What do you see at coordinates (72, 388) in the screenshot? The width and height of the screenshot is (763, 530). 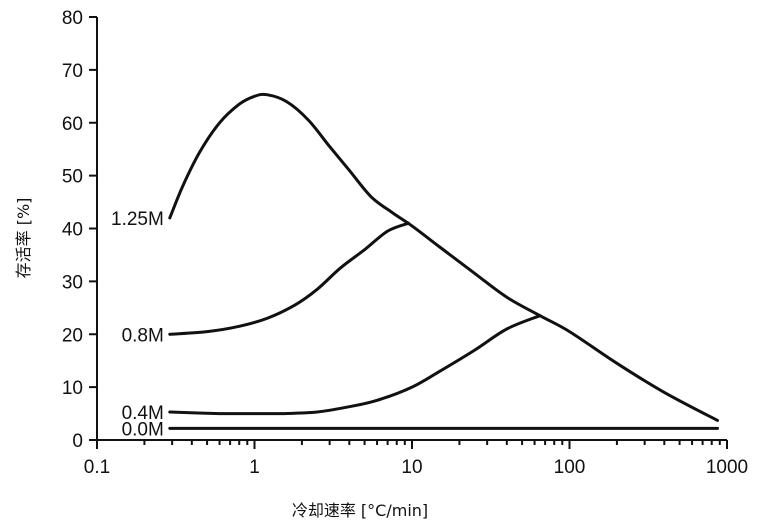 I see `y-tick-label: 10` at bounding box center [72, 388].